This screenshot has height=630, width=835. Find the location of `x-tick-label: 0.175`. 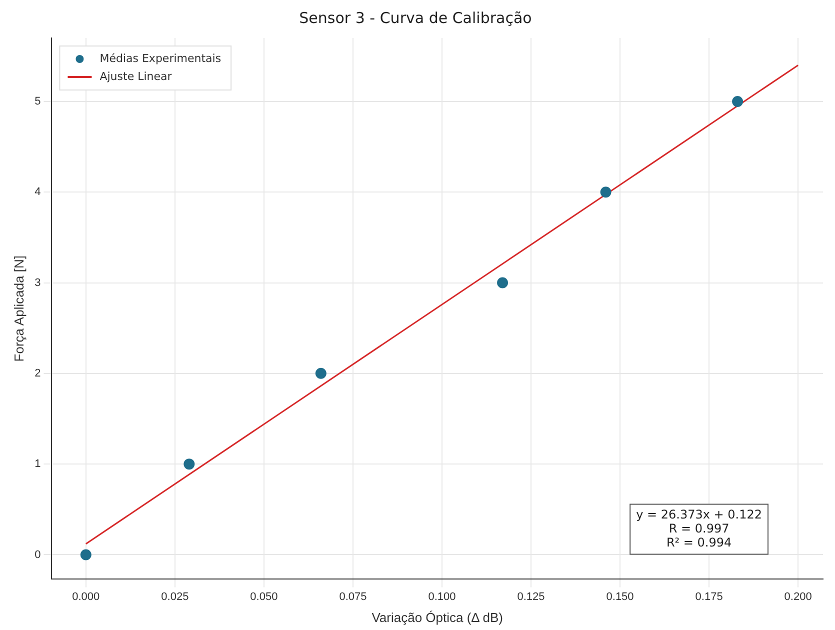

x-tick-label: 0.175 is located at coordinates (709, 596).